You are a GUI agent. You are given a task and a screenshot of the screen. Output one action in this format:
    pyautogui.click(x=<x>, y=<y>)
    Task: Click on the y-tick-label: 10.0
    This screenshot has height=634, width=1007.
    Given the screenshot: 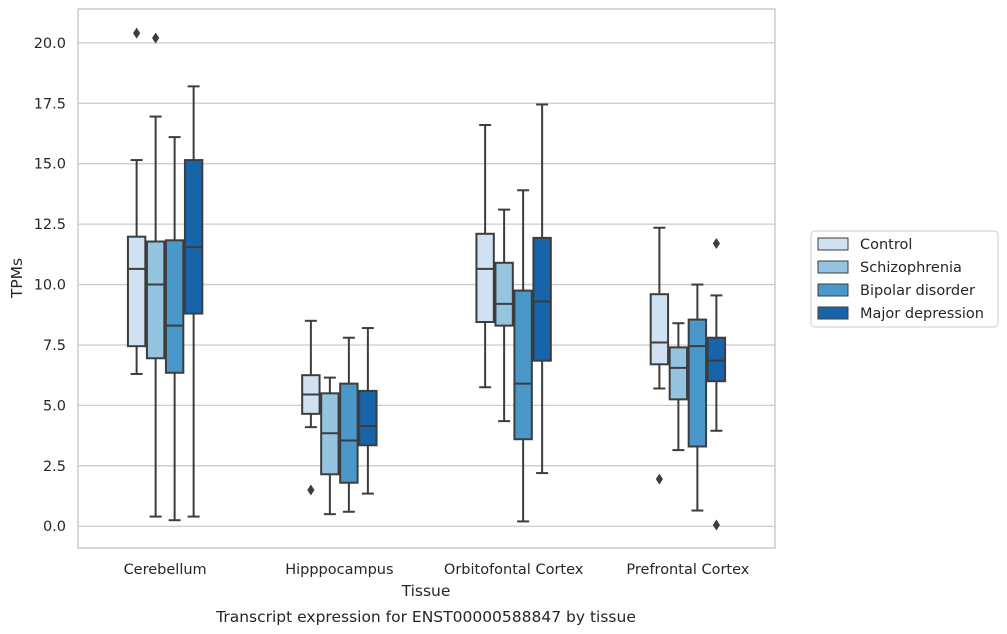 What is the action you would take?
    pyautogui.click(x=50, y=286)
    